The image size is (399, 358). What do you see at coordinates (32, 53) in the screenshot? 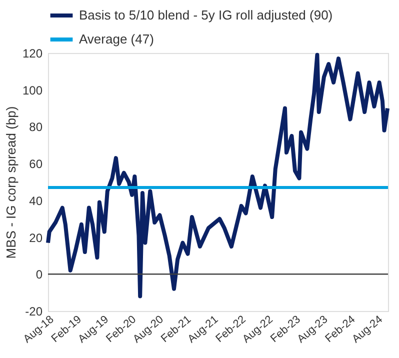
I see `y-tick-label: 120` at bounding box center [32, 53].